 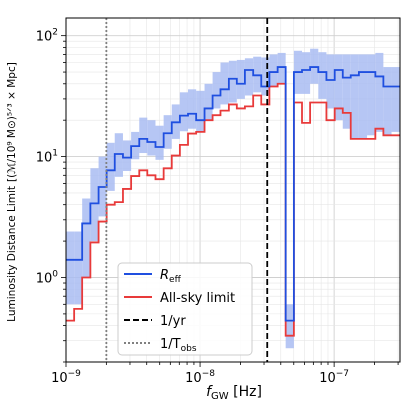 I want to click on x-tick-label: 10⁻⁹, so click(x=66, y=377).